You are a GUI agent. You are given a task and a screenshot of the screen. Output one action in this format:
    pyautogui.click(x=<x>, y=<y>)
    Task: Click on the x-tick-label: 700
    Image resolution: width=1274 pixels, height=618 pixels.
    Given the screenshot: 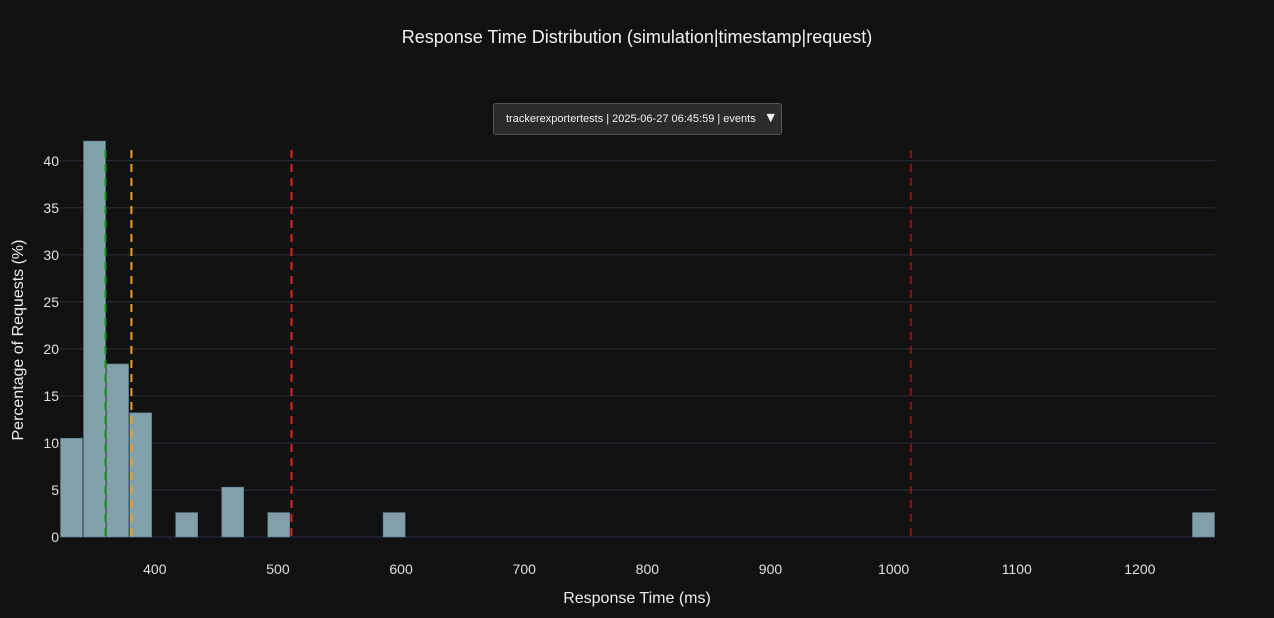 What is the action you would take?
    pyautogui.click(x=525, y=569)
    